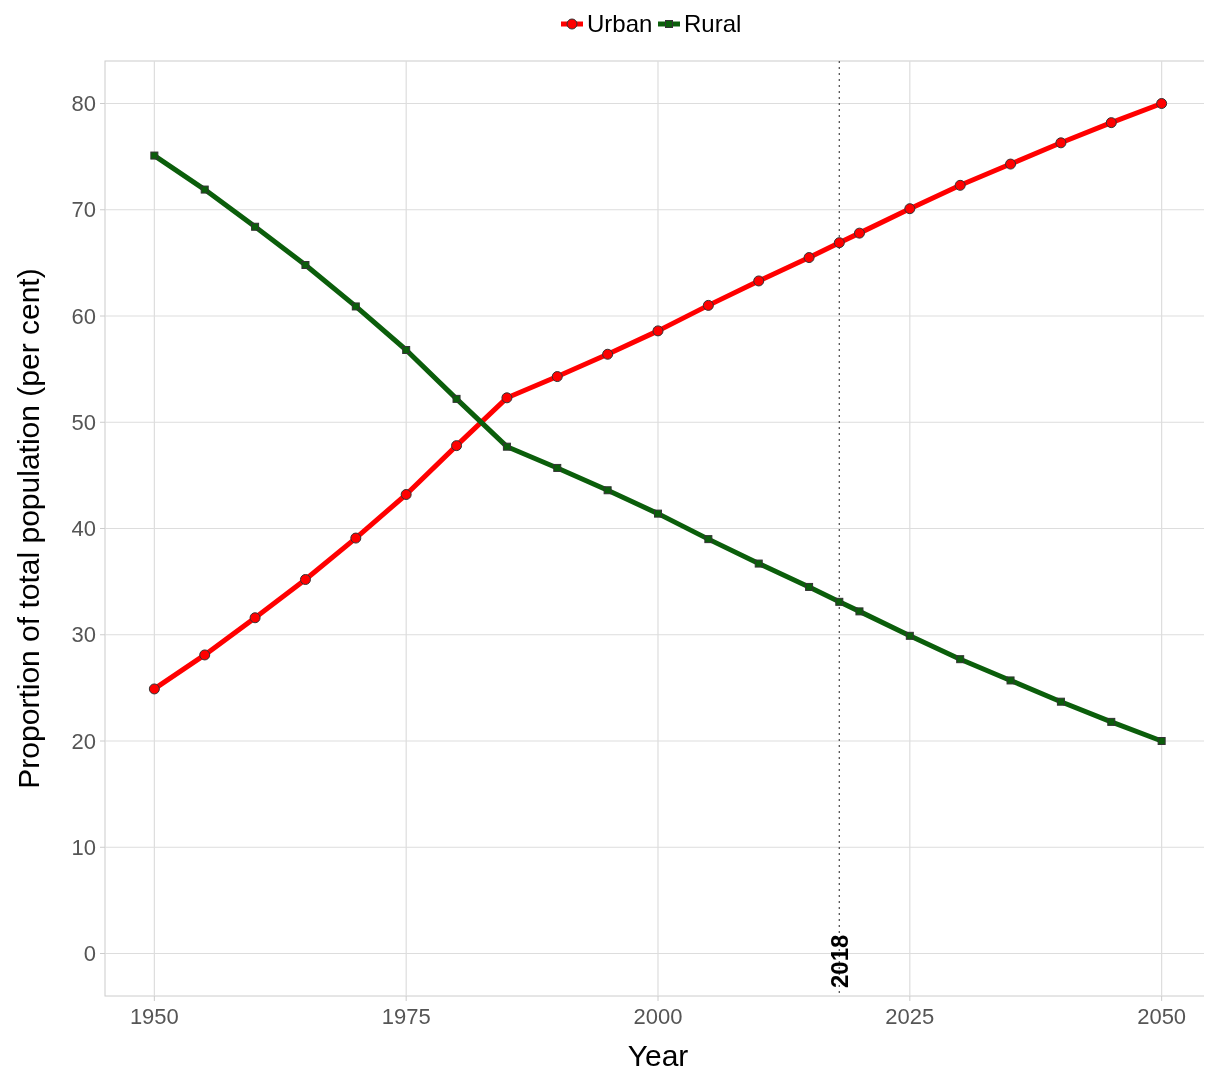  Describe the element at coordinates (1162, 1016) in the screenshot. I see `x-tick-label: 2050` at that location.